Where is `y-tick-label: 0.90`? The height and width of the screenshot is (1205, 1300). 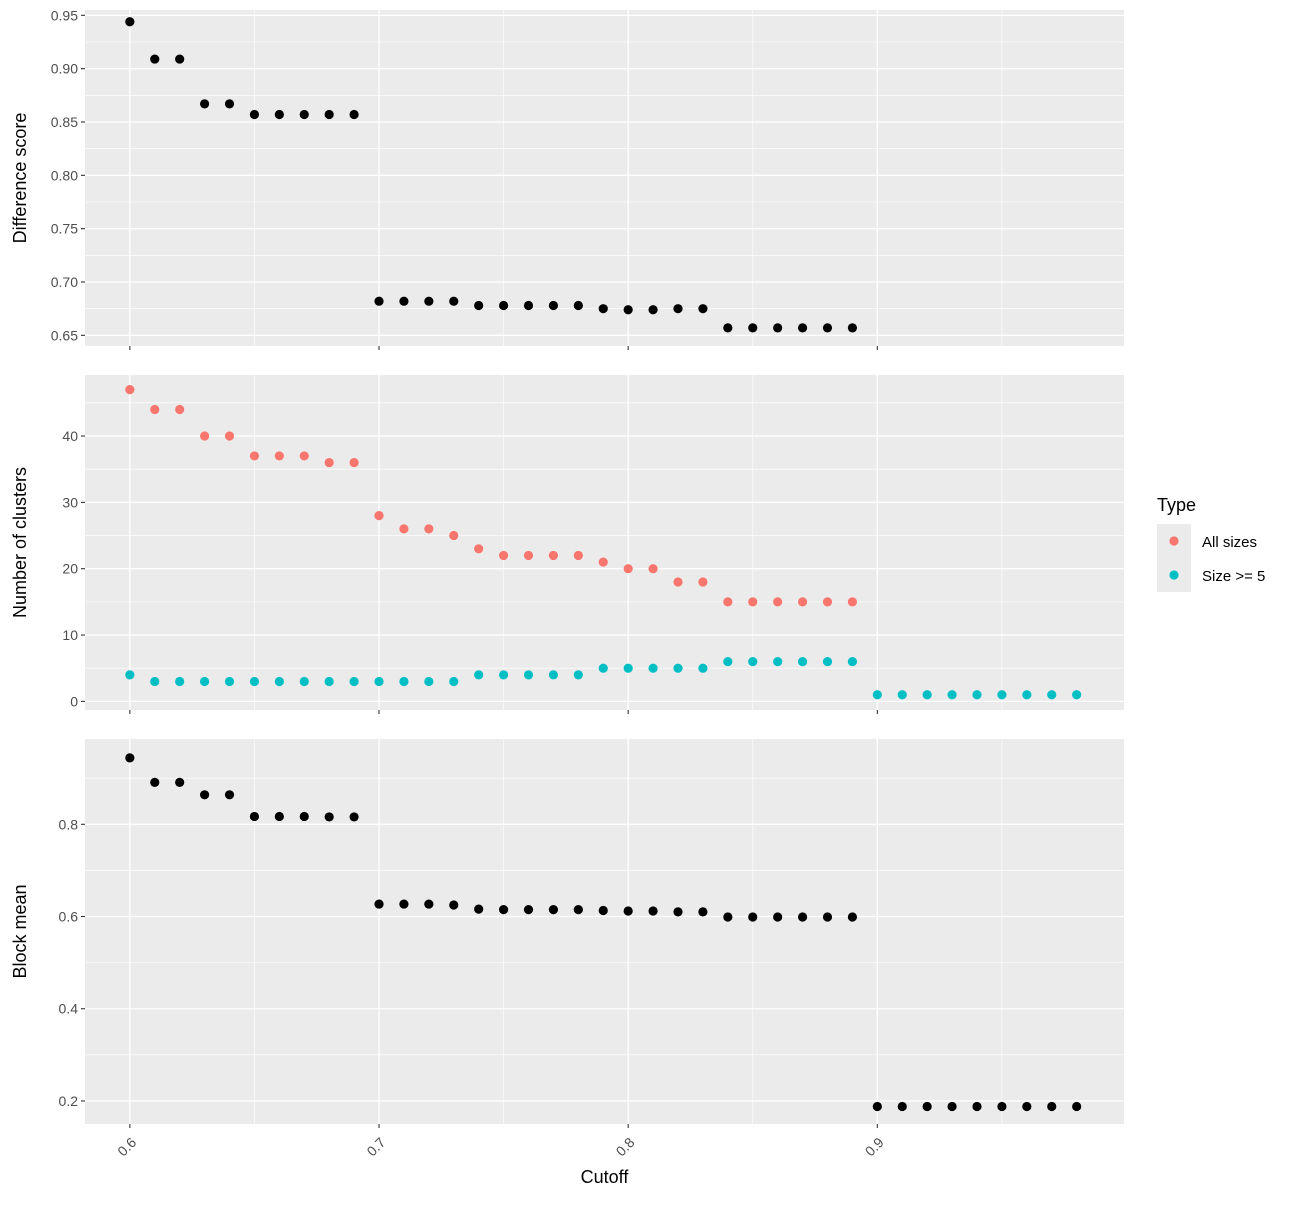
y-tick-label: 0.90 is located at coordinates (64, 69).